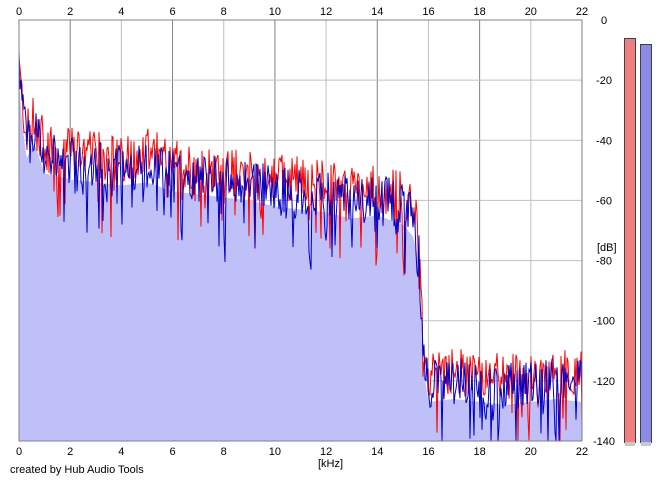 This screenshot has width=664, height=482. What do you see at coordinates (377, 452) in the screenshot?
I see `x-tick-bottom: 14` at bounding box center [377, 452].